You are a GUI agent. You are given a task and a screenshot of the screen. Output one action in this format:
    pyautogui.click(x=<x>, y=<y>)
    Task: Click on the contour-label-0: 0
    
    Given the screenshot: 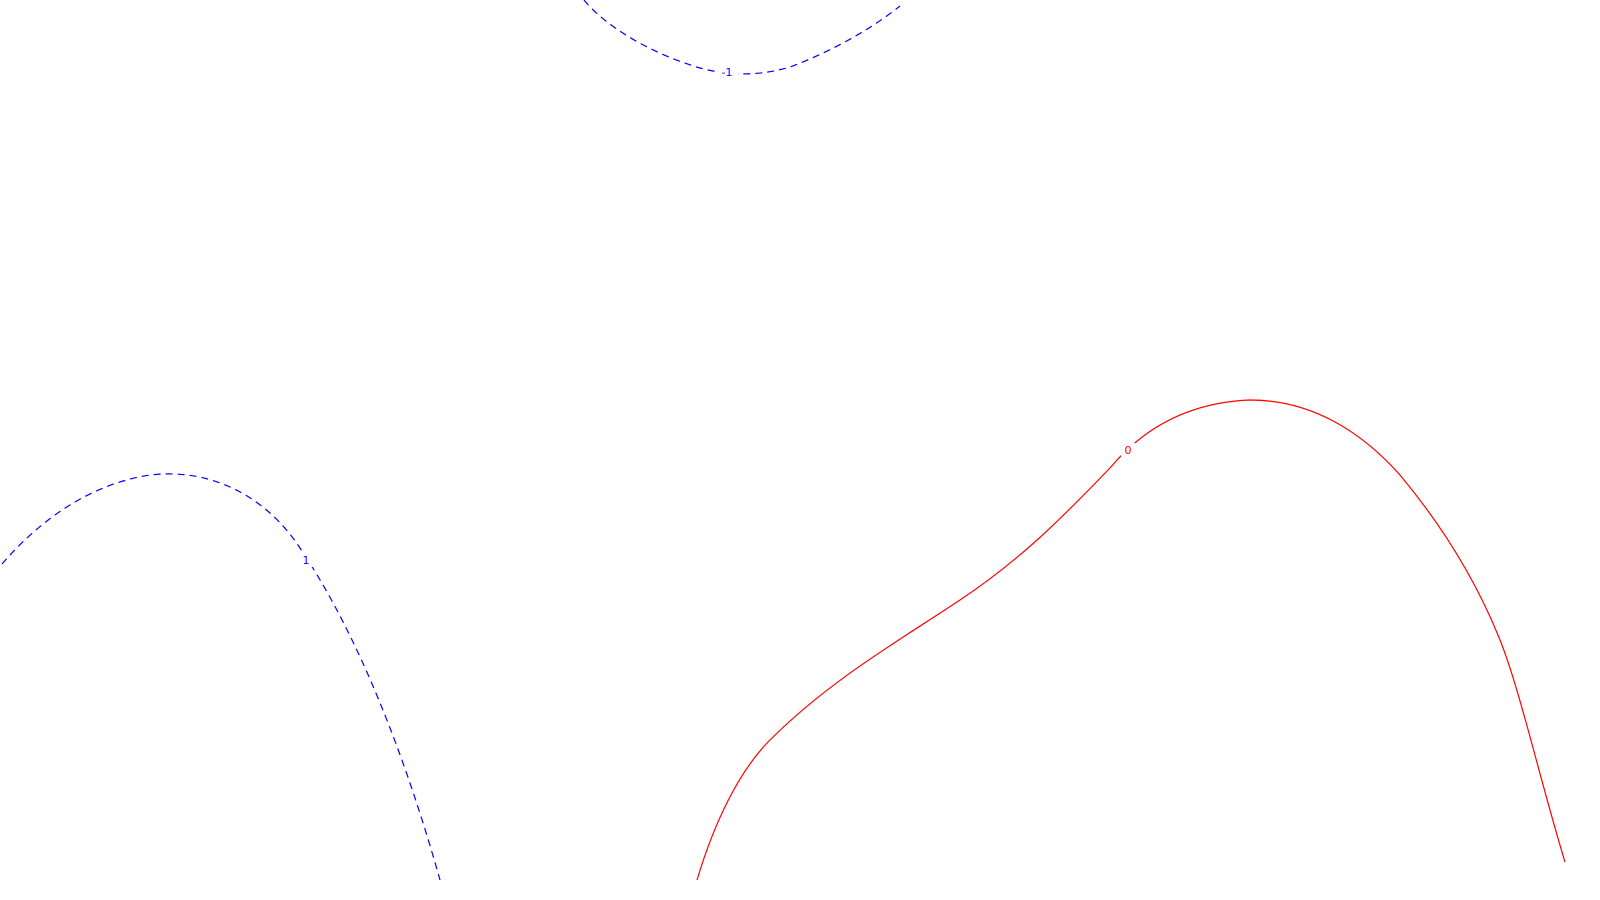 What is the action you would take?
    pyautogui.click(x=1128, y=450)
    